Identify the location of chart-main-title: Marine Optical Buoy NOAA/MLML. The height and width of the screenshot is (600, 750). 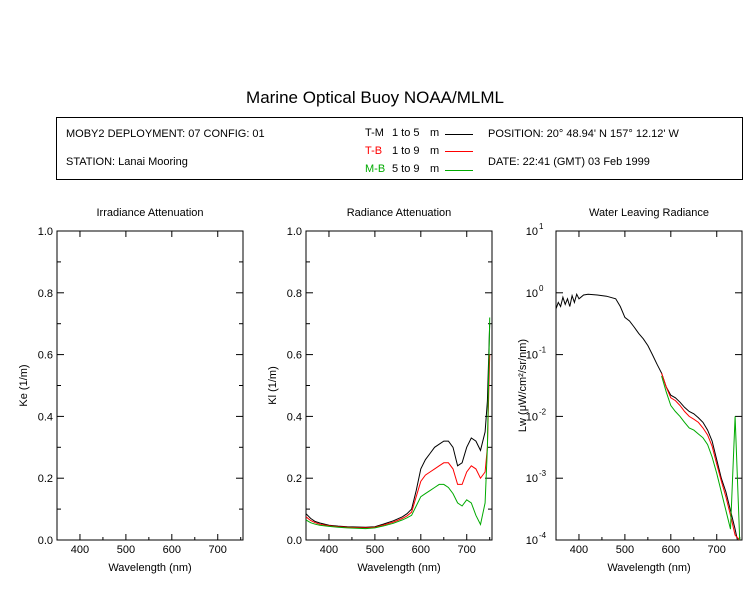
(375, 97).